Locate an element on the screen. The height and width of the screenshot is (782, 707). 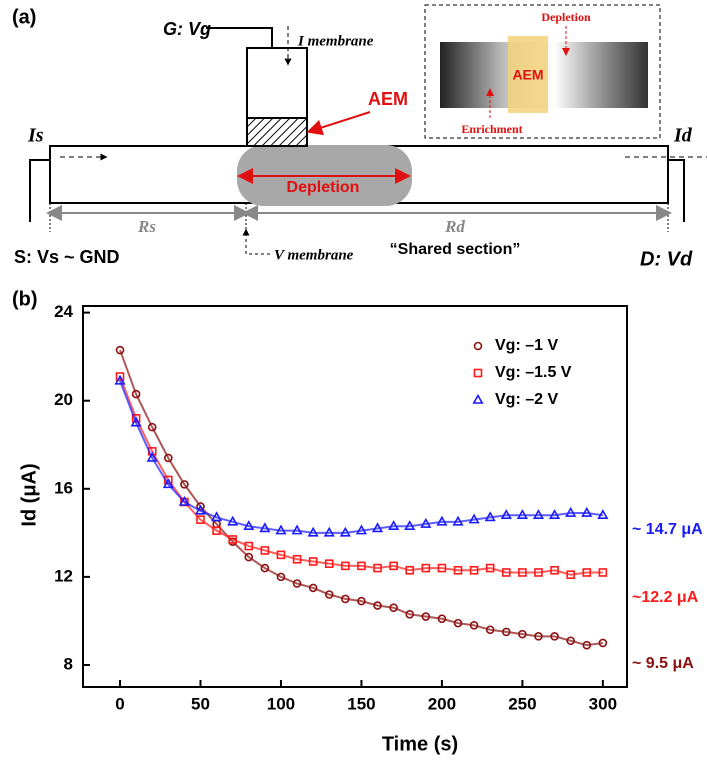
x-tick-label: 300 is located at coordinates (603, 703).